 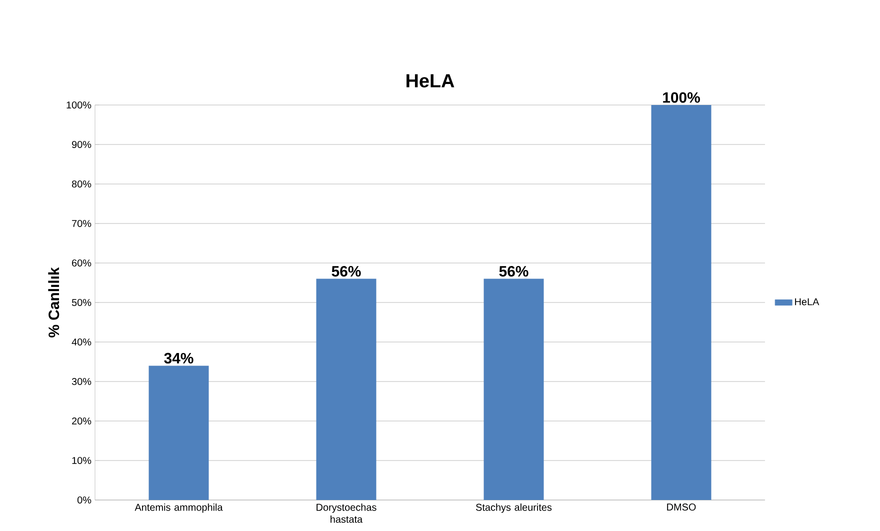 I want to click on y-axis-title: % Canlılık, so click(x=54, y=302).